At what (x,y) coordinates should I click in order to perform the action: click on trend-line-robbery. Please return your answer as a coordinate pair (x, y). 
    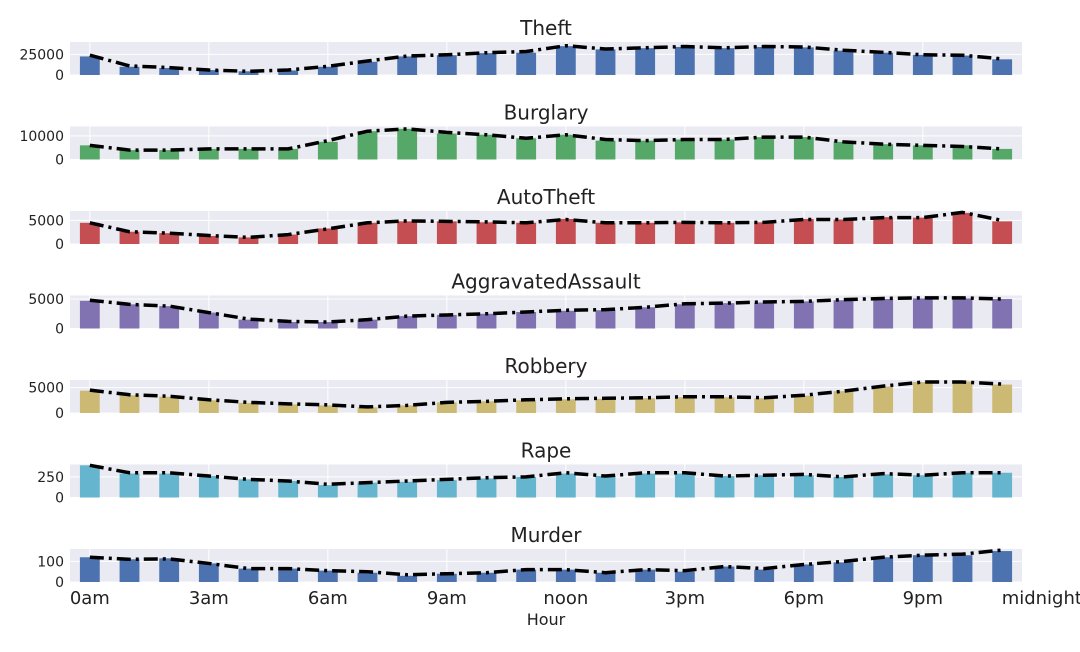
    Looking at the image, I should click on (546, 394).